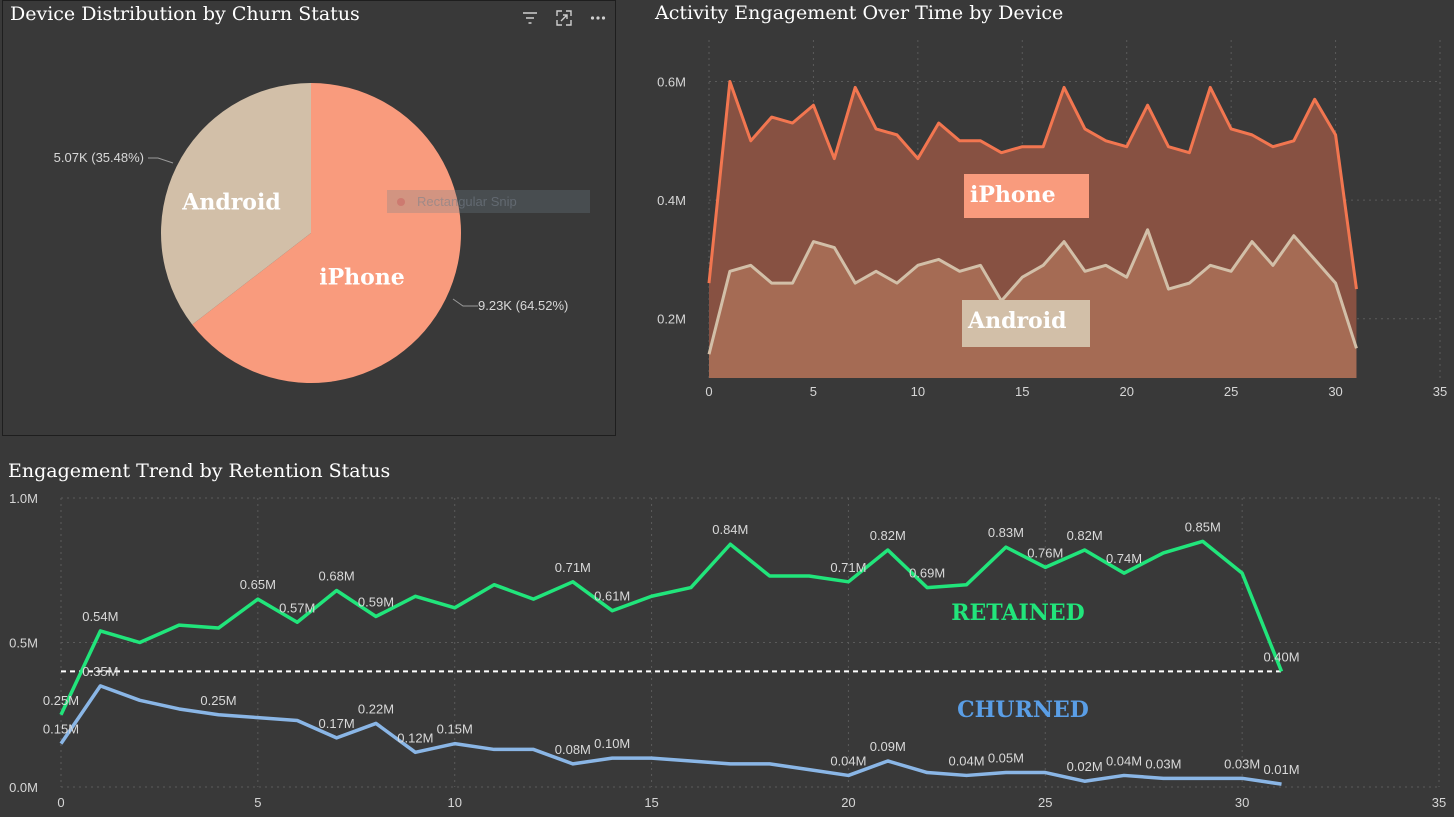 The height and width of the screenshot is (817, 1454). I want to click on y-tick-label: 0.5M, so click(23, 643).